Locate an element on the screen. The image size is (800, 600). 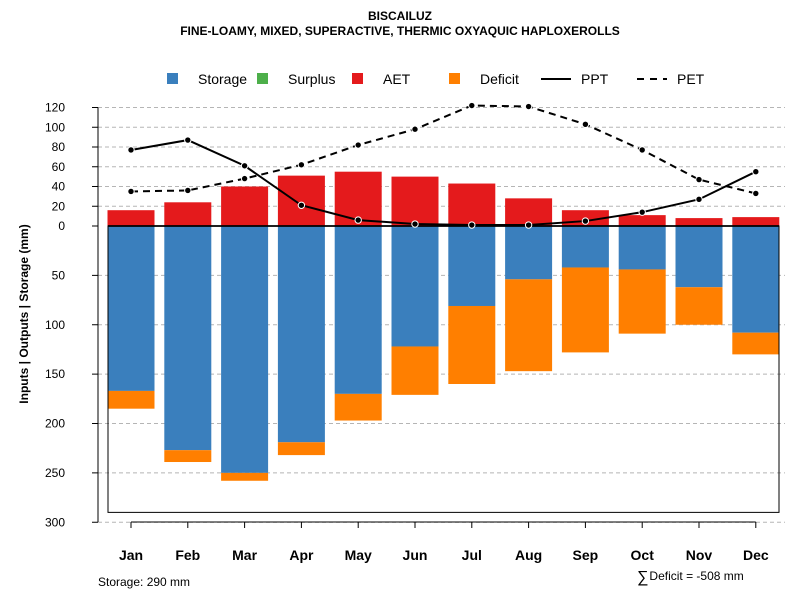
legend-deficit-label: Deficit is located at coordinates (499, 79).